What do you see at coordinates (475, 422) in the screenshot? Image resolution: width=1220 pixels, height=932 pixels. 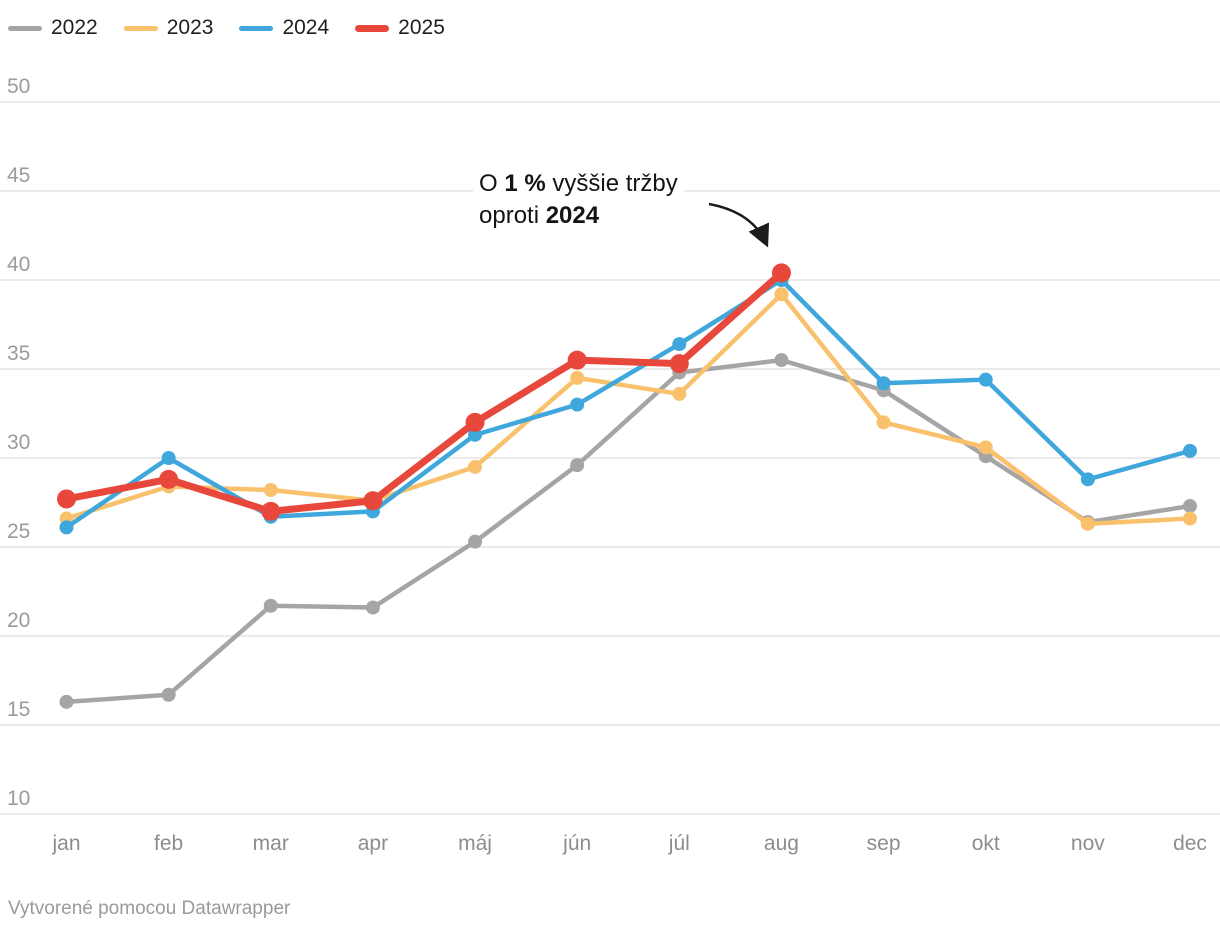 I see `series-2025-point-máj` at bounding box center [475, 422].